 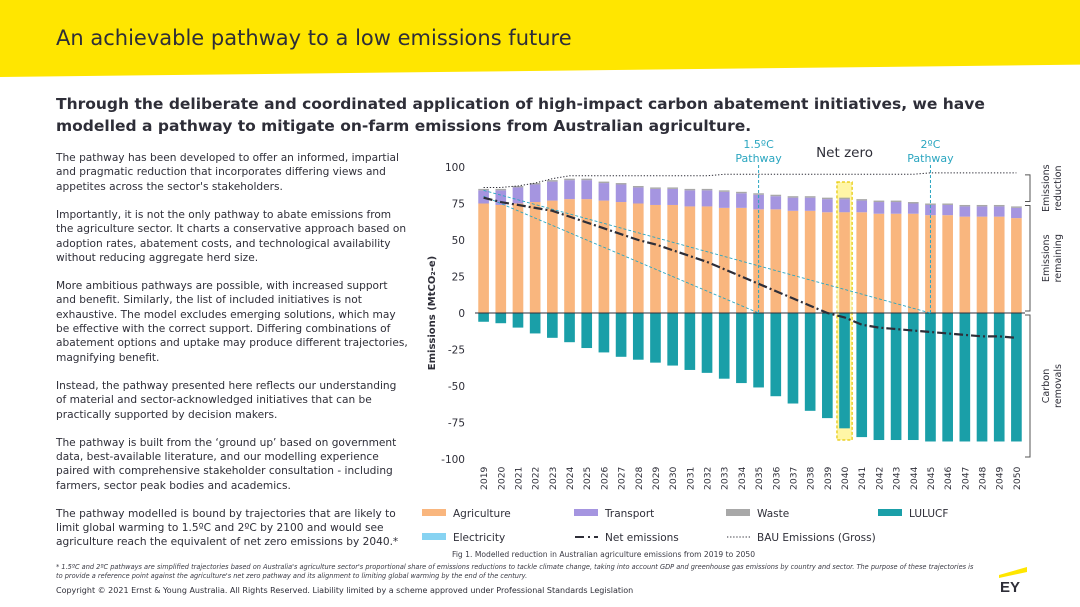 What do you see at coordinates (828, 478) in the screenshot?
I see `x-tick-label: 2039` at bounding box center [828, 478].